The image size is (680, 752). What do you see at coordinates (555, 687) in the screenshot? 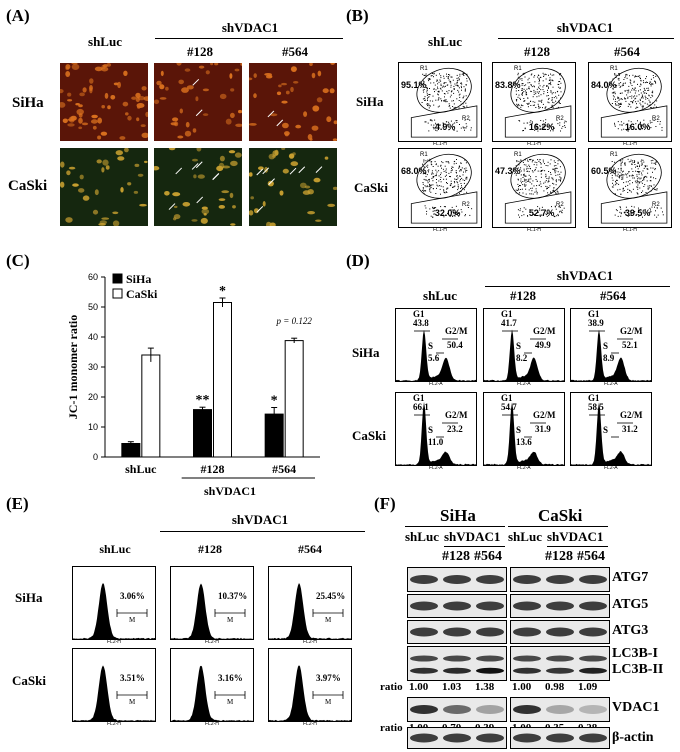
I see `ratio-value: 0.98` at bounding box center [555, 687].